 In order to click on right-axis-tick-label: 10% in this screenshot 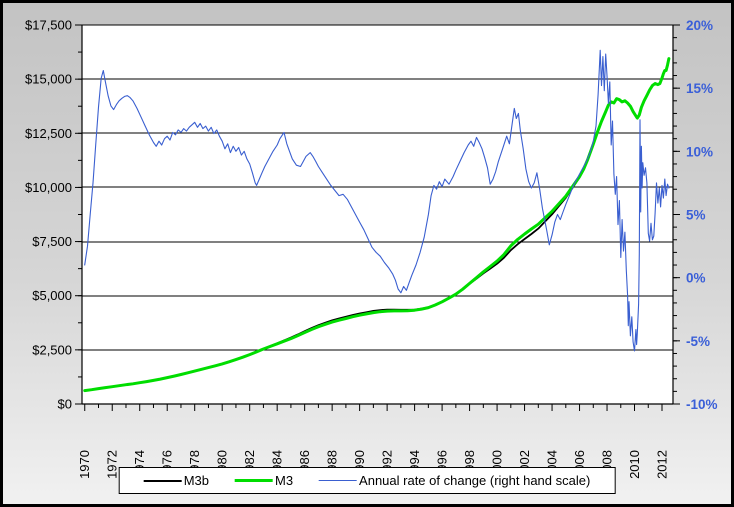, I will do `click(699, 151)`.